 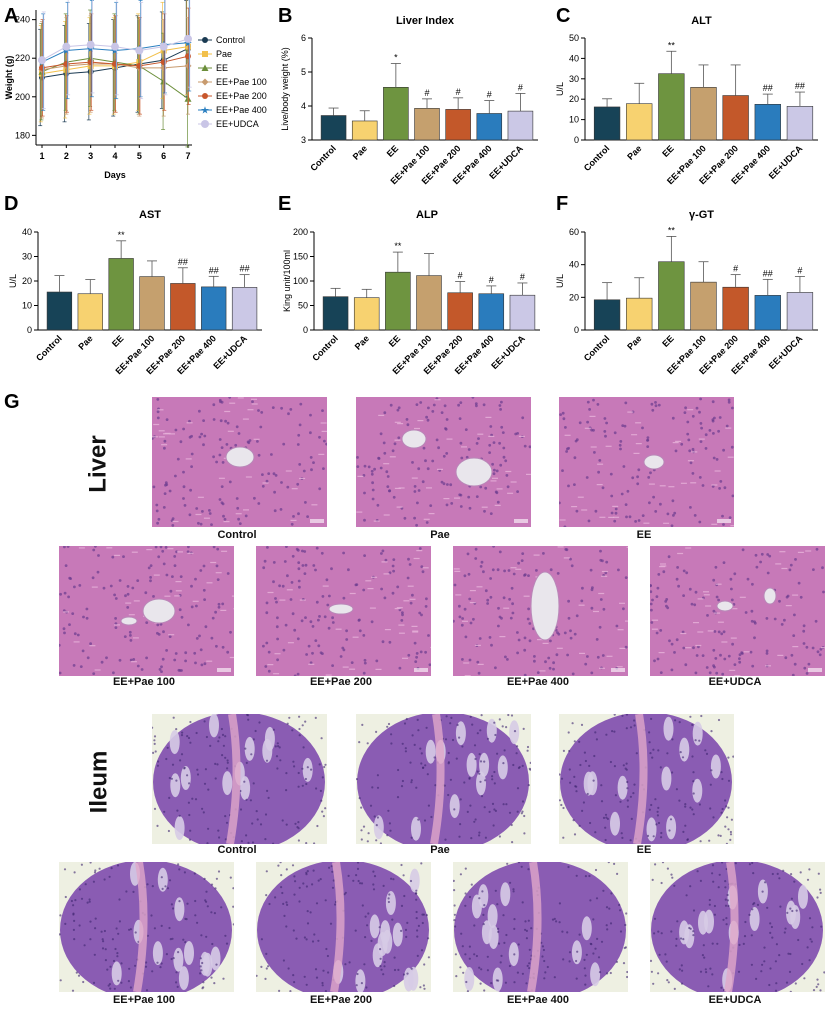 I want to click on ileum-caption: Control, so click(x=237, y=850).